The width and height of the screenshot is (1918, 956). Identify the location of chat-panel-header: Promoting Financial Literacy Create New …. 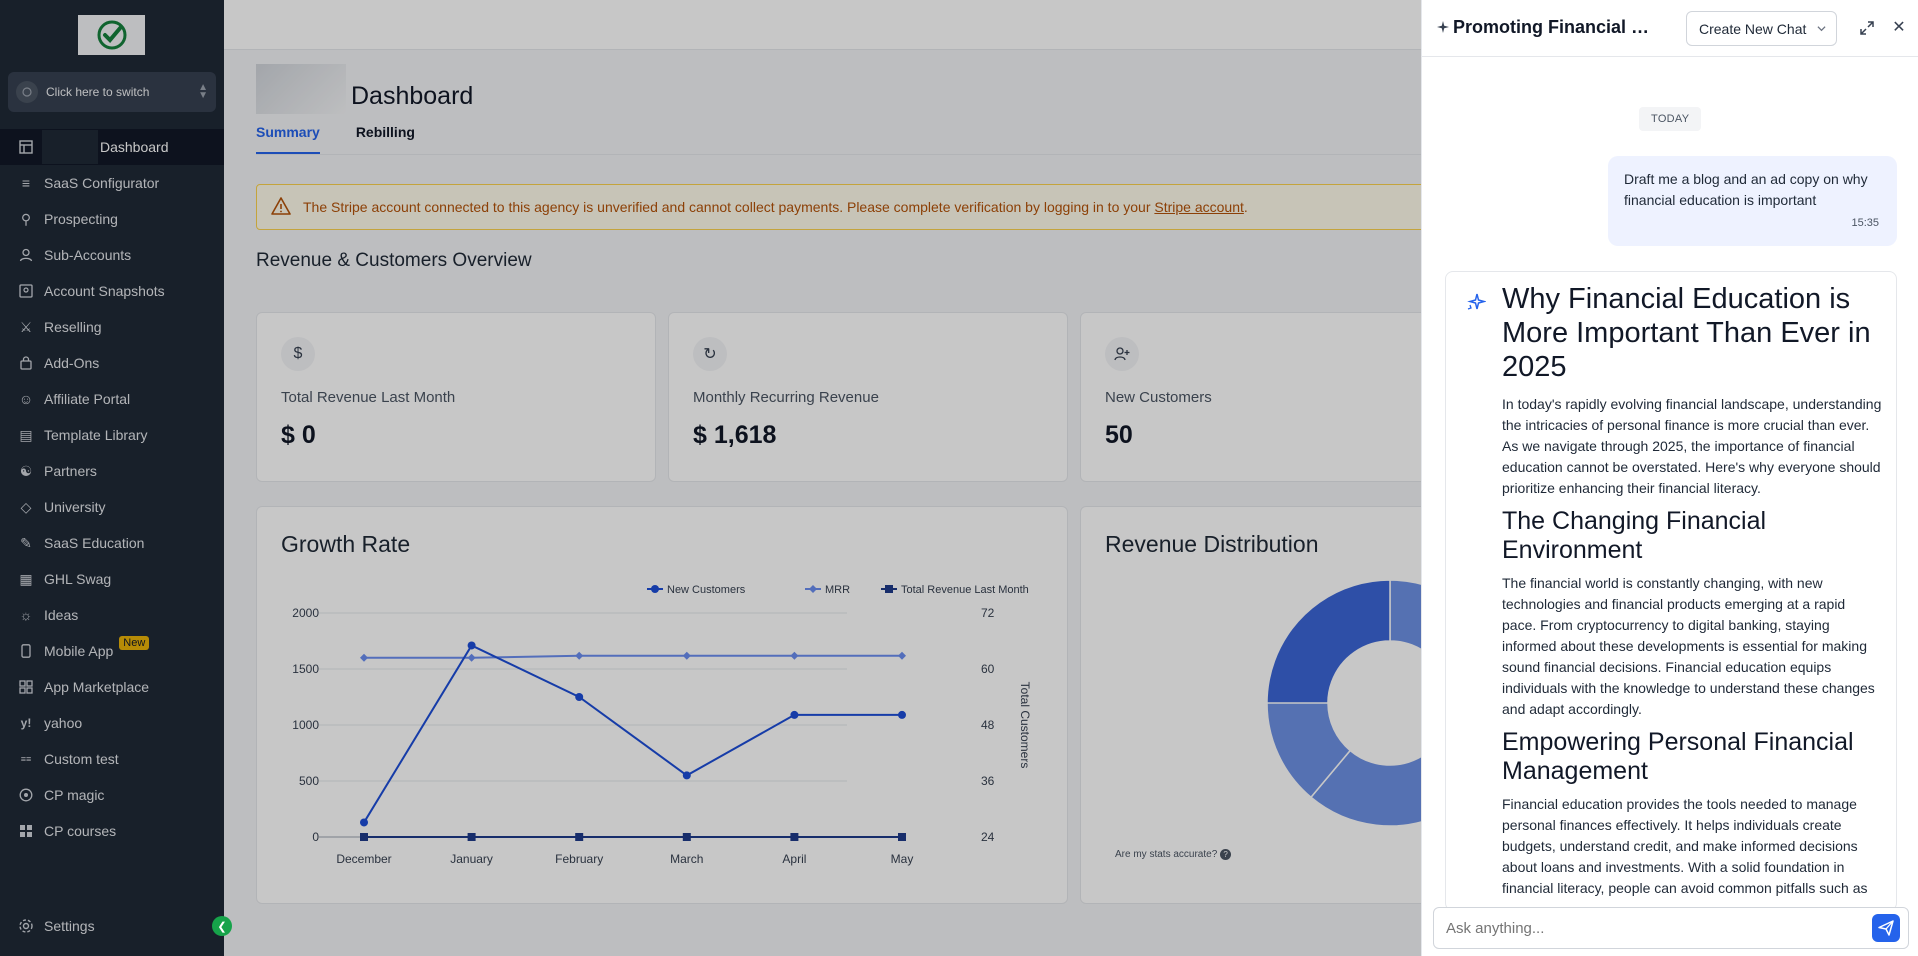
(1670, 28).